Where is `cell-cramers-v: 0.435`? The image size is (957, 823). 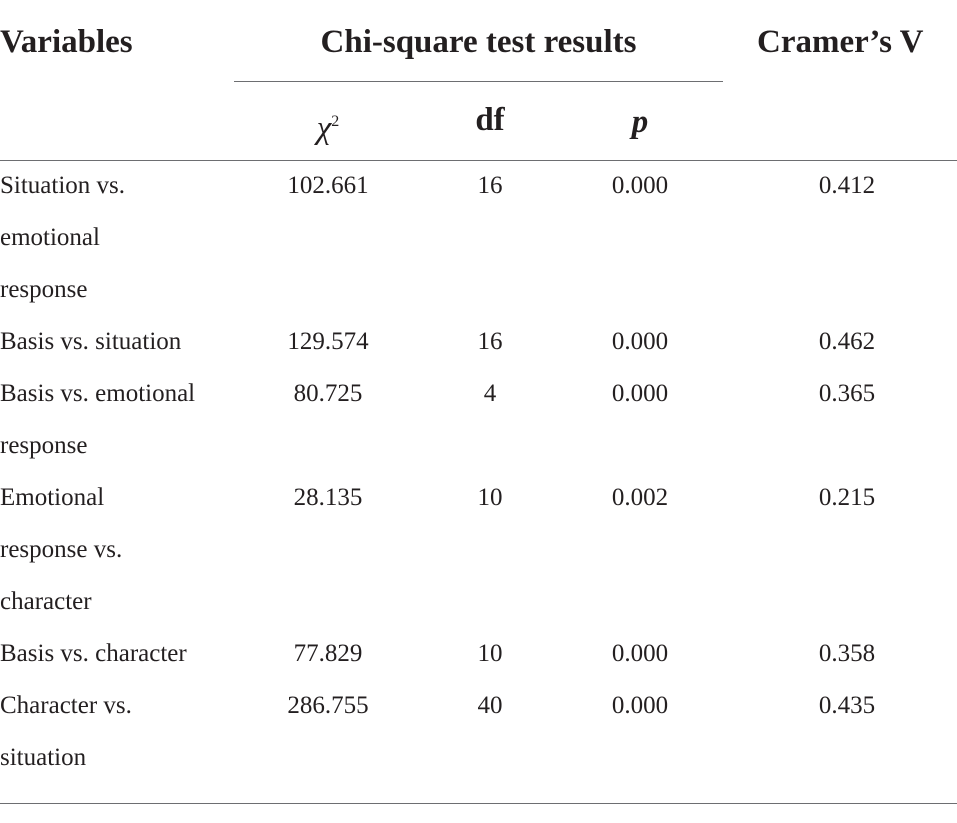
cell-cramers-v: 0.435 is located at coordinates (847, 705).